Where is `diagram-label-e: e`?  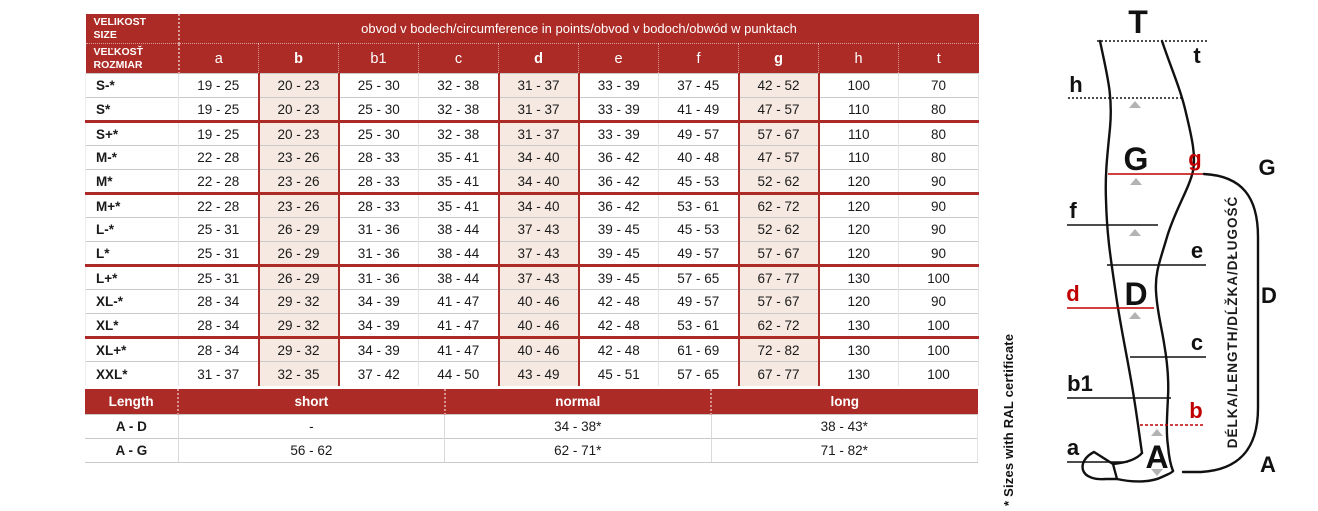 diagram-label-e: e is located at coordinates (1197, 250).